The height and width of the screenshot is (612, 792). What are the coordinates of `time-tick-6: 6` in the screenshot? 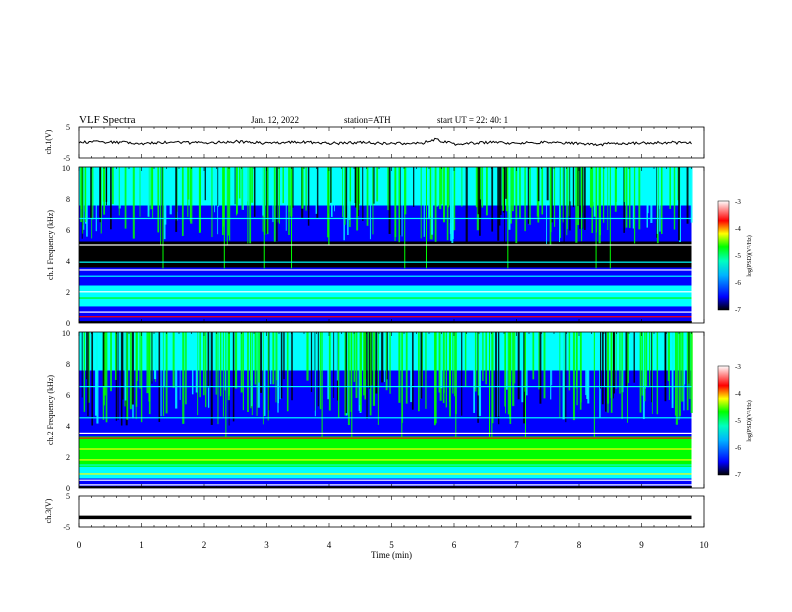 It's located at (454, 545).